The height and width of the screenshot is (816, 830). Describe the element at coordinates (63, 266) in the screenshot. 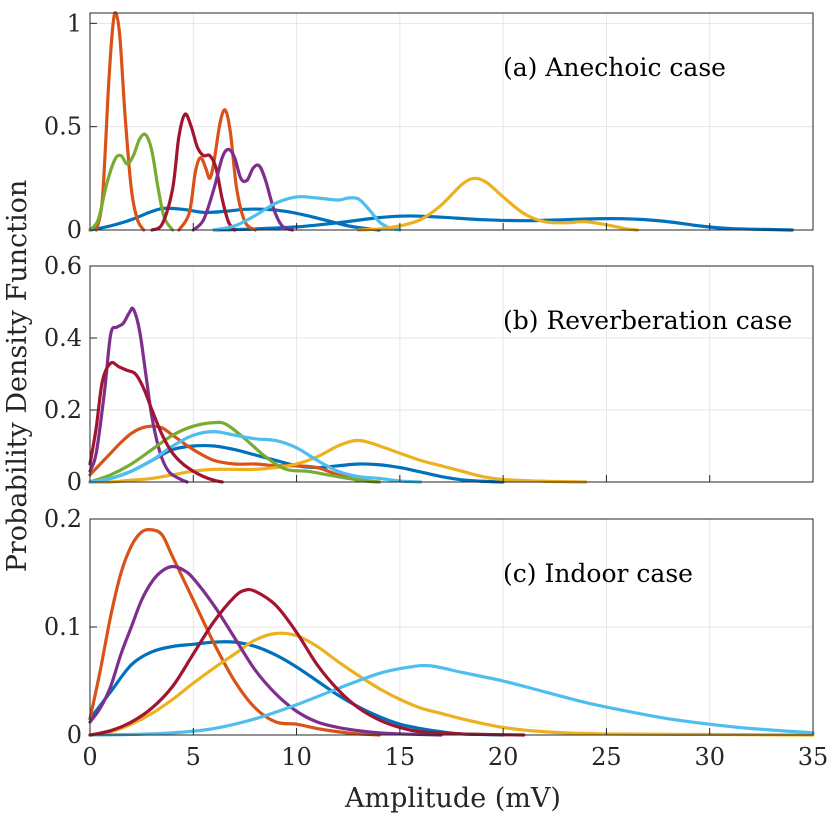

I see `panel-b-ytick-label-3: 0.6` at that location.